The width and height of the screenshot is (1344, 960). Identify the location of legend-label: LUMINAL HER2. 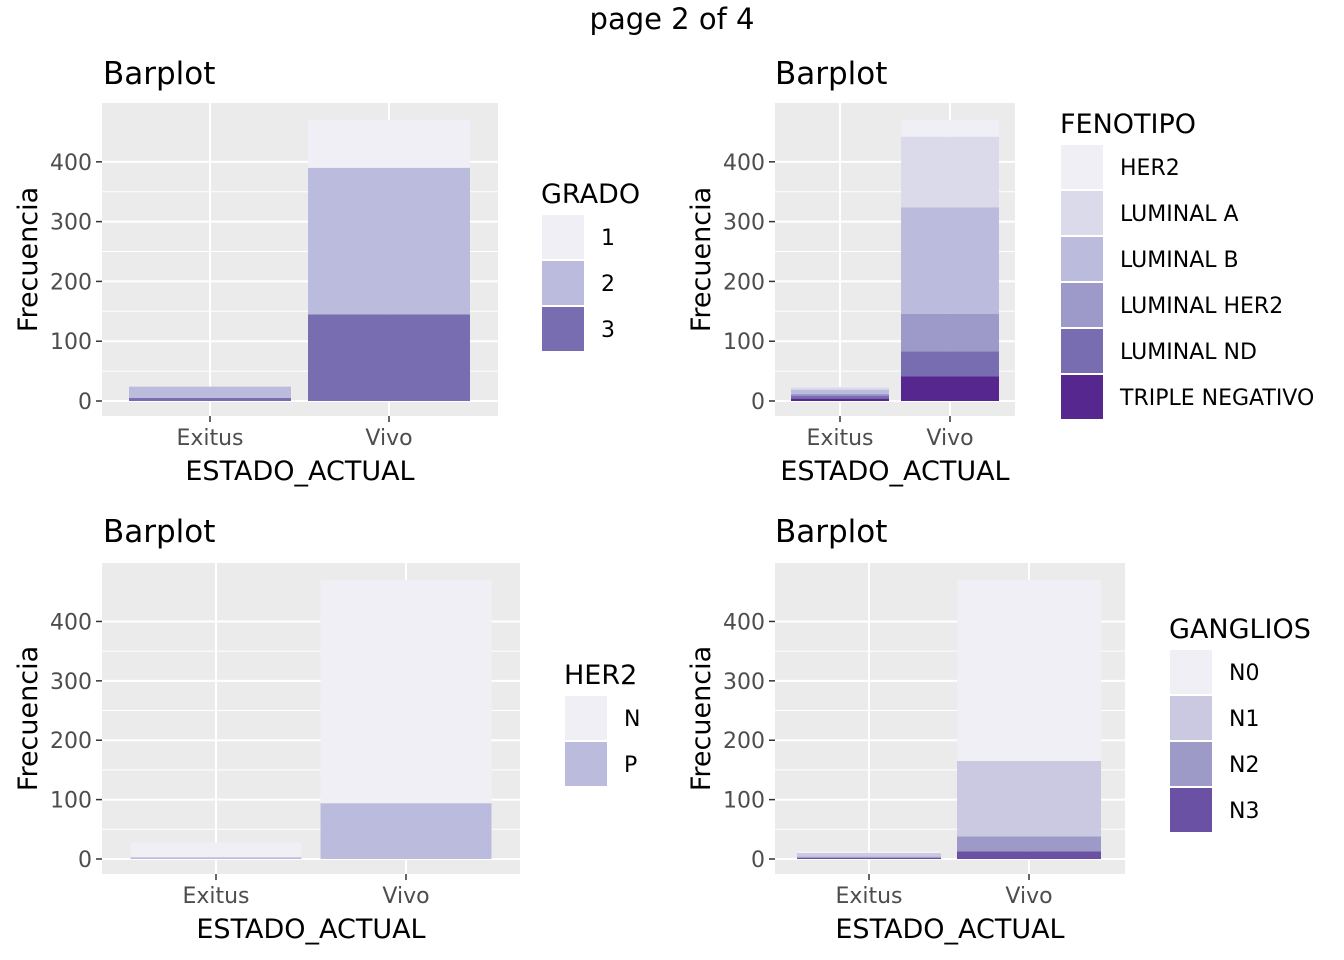
(1201, 306).